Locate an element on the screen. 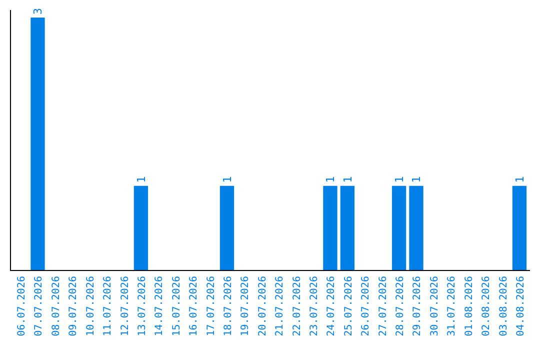 The image size is (540, 340). x-tick-label: 07.07.2026 is located at coordinates (39, 306).